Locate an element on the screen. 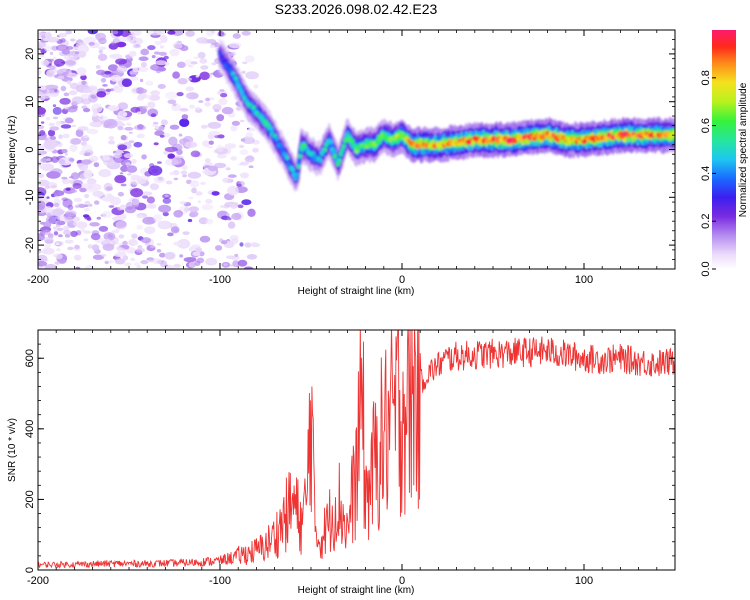 The height and width of the screenshot is (600, 750). x-tick-label: -100 is located at coordinates (220, 581).